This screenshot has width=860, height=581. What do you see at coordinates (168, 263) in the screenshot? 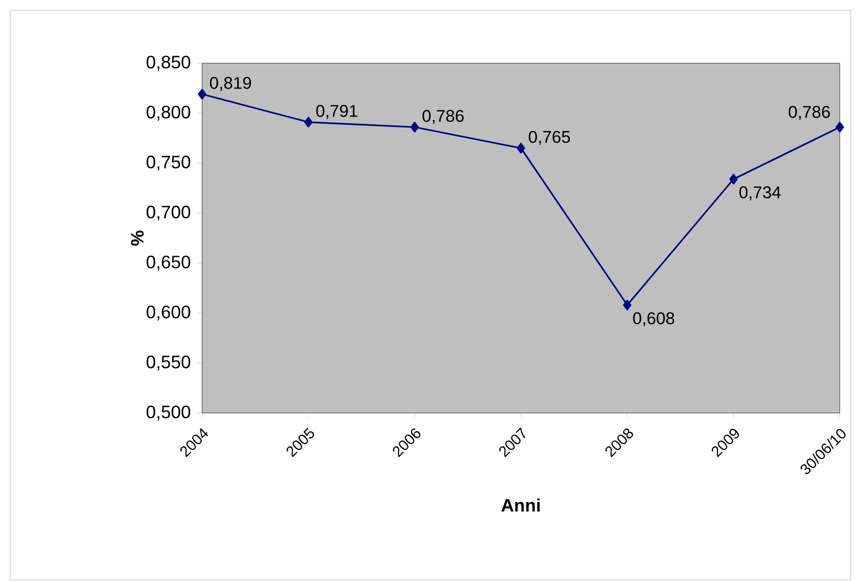
I see `y-tick-label: 0,650` at bounding box center [168, 263].